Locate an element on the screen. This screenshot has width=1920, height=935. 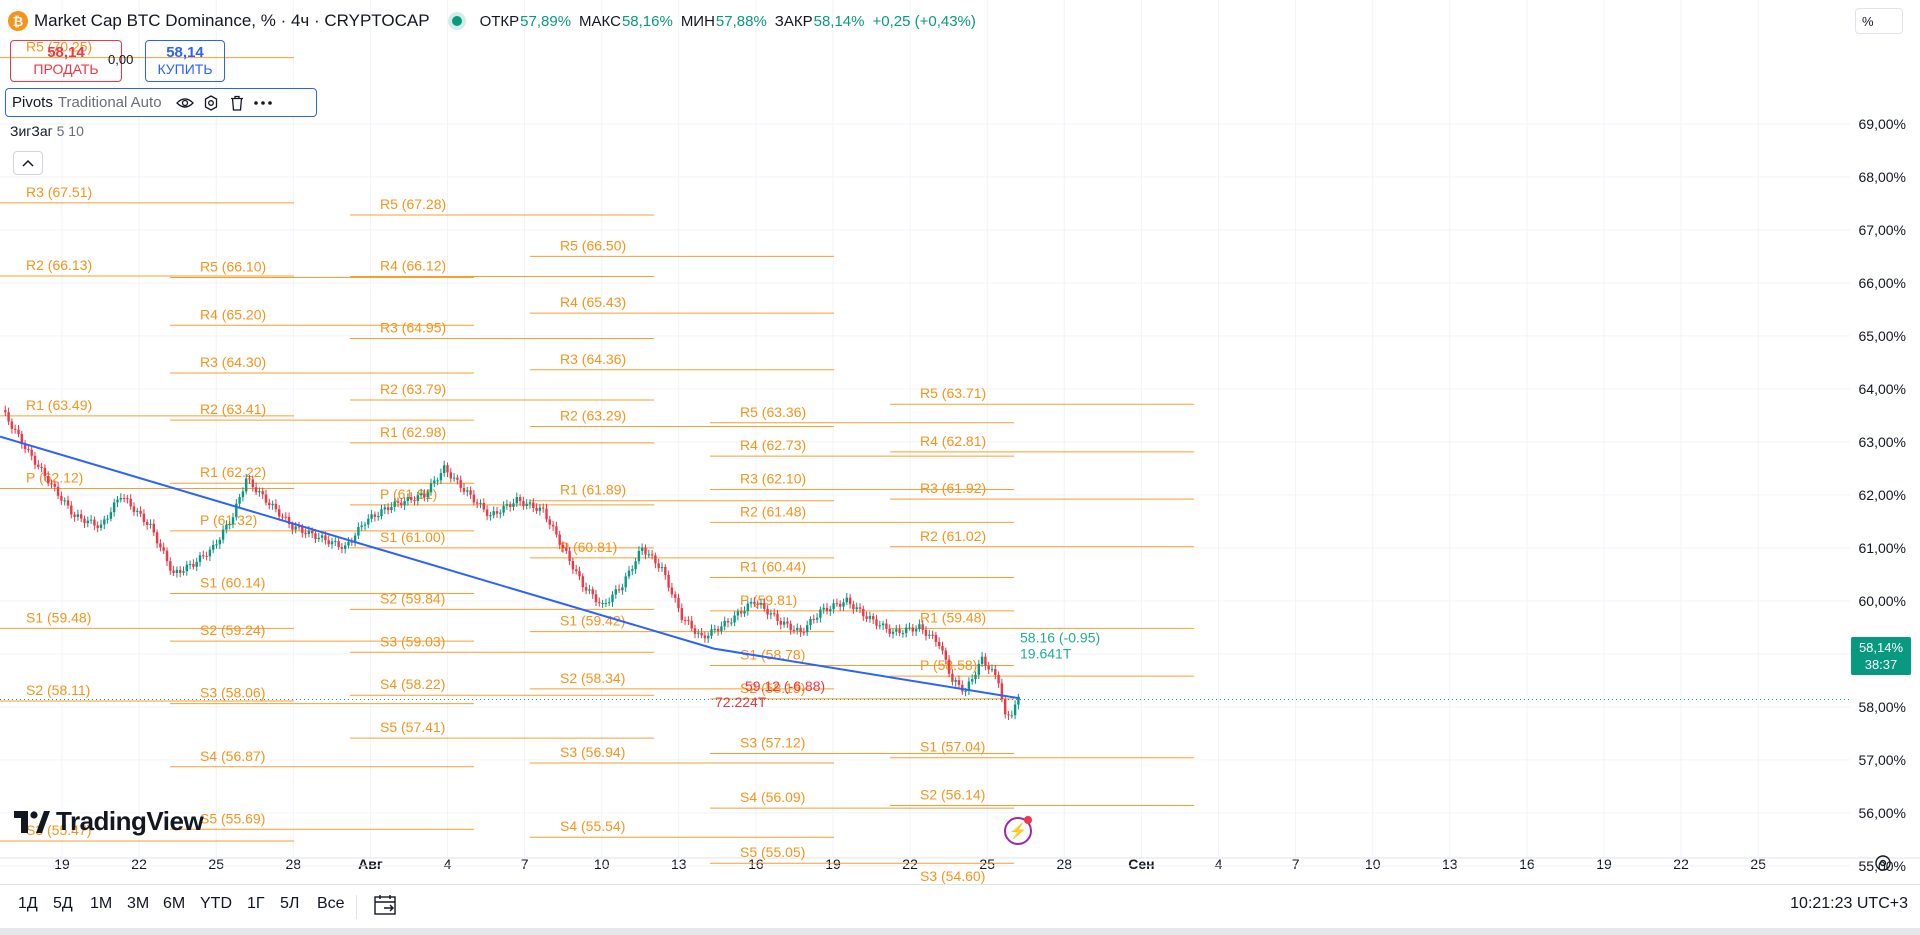
timeframe-all: Все is located at coordinates (331, 903).